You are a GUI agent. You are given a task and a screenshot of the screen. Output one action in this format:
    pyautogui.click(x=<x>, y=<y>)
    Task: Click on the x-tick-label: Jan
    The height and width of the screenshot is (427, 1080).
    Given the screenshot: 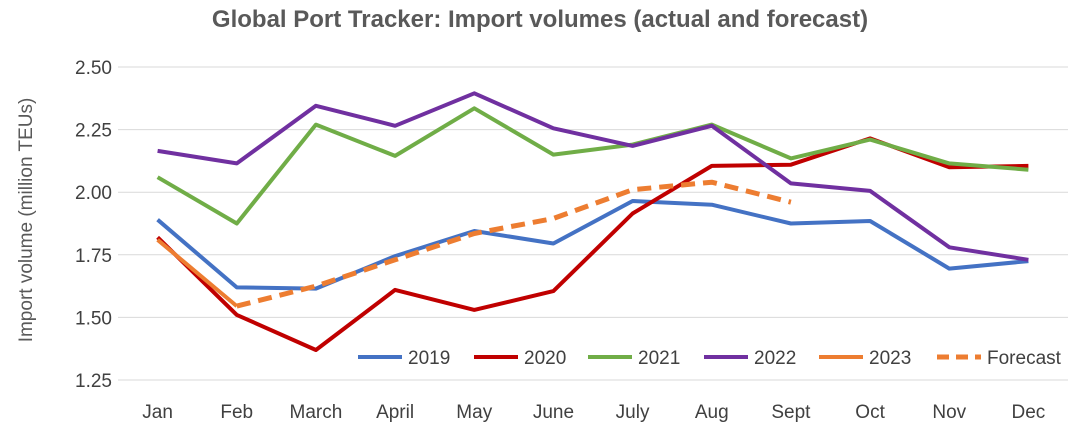 What is the action you would take?
    pyautogui.click(x=157, y=412)
    